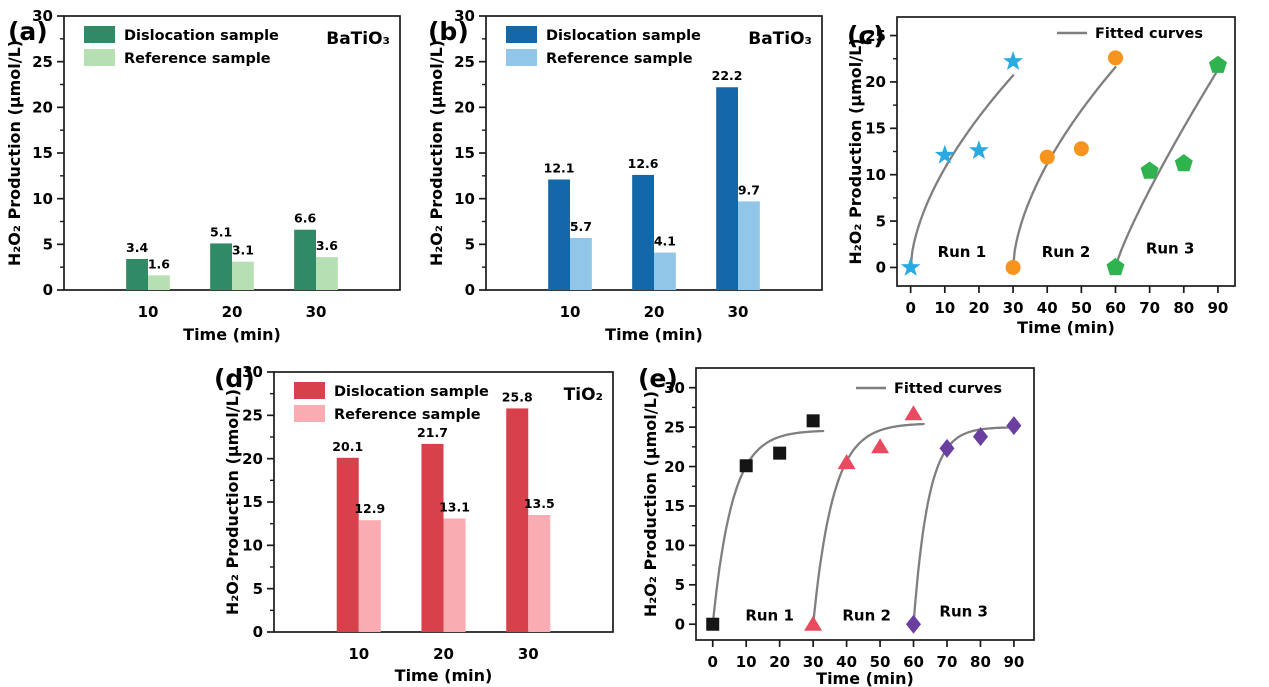 This screenshot has width=1269, height=687. What do you see at coordinates (1081, 308) in the screenshot?
I see `x-tick-label: 50` at bounding box center [1081, 308].